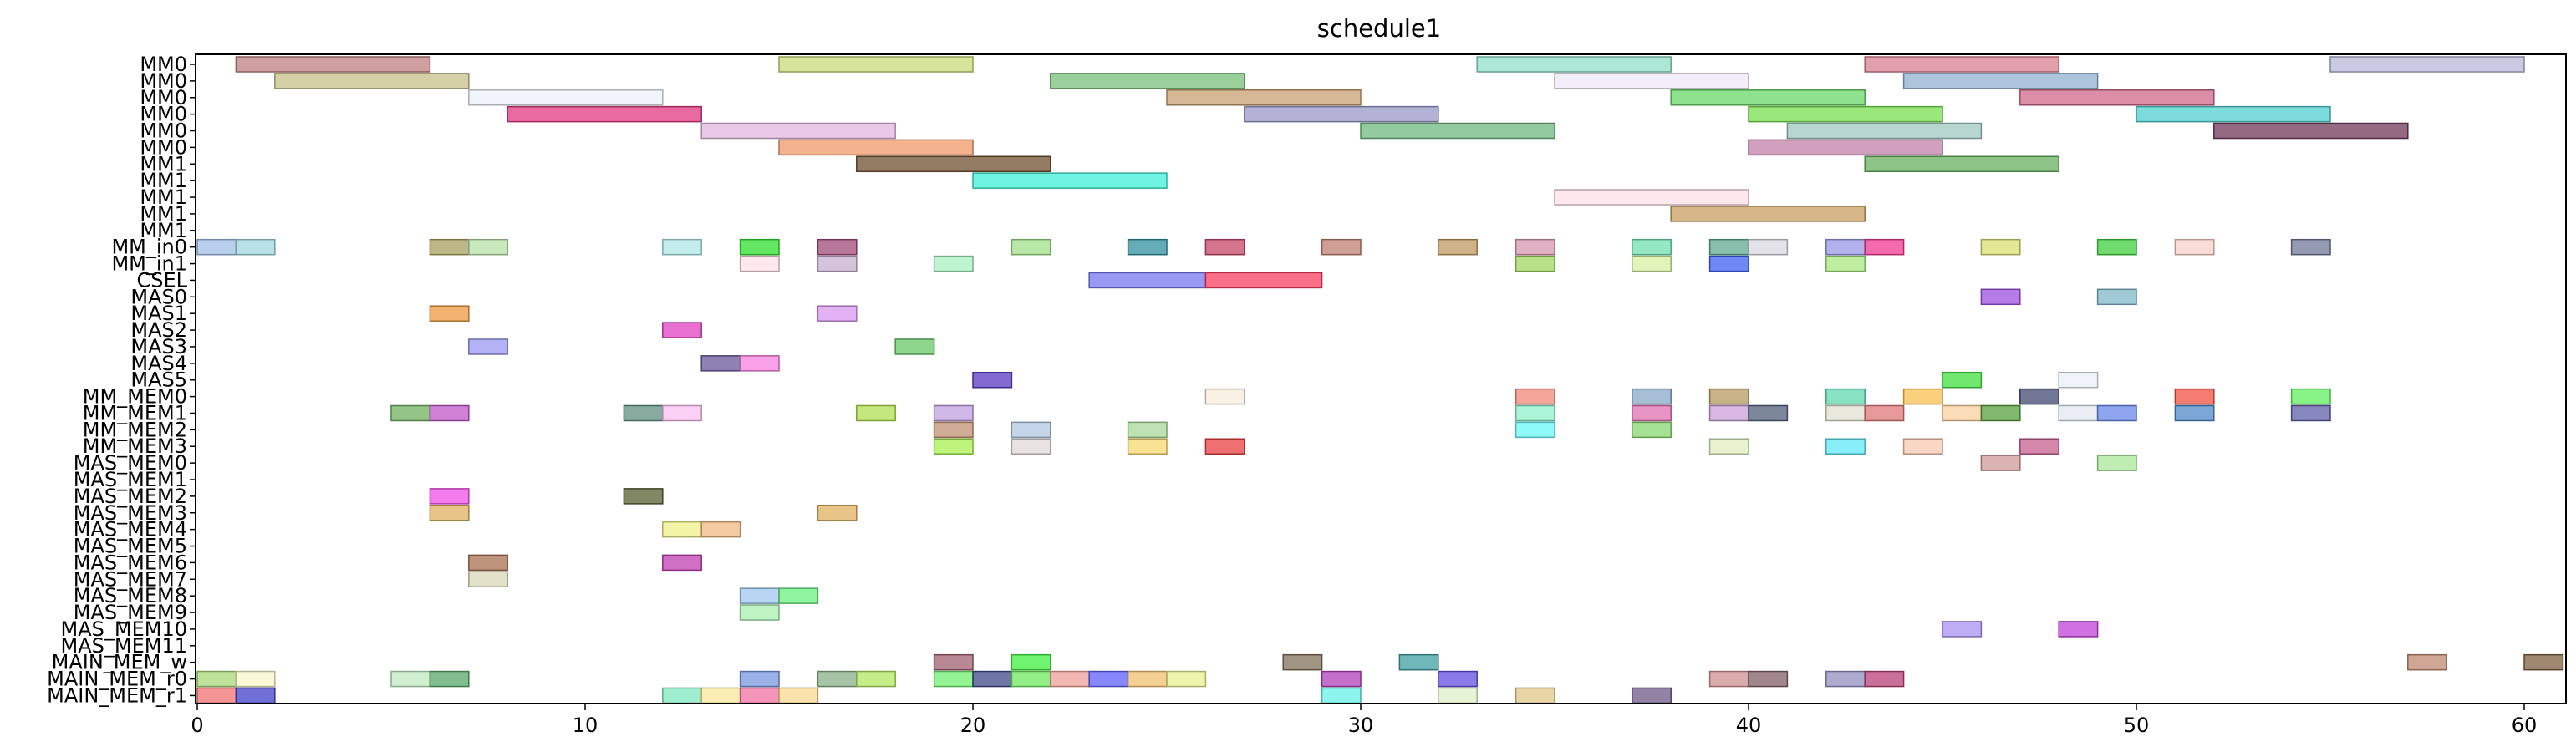  I want to click on x-axis: 0 10 20 30 40 50 60, so click(1364, 721).